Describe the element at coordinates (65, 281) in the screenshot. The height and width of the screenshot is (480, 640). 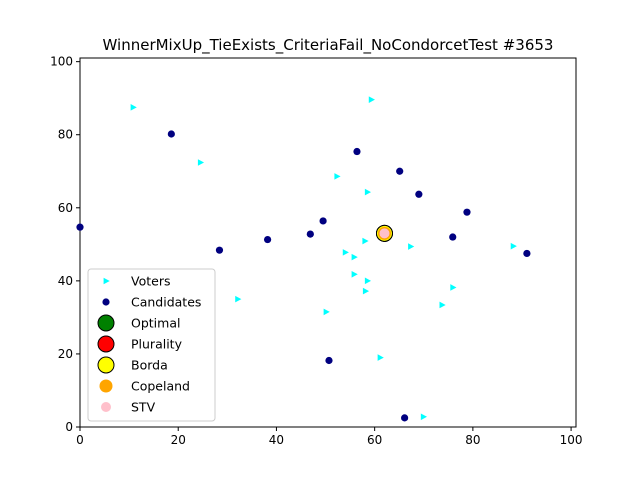
I see `y-tick-label: 40` at that location.